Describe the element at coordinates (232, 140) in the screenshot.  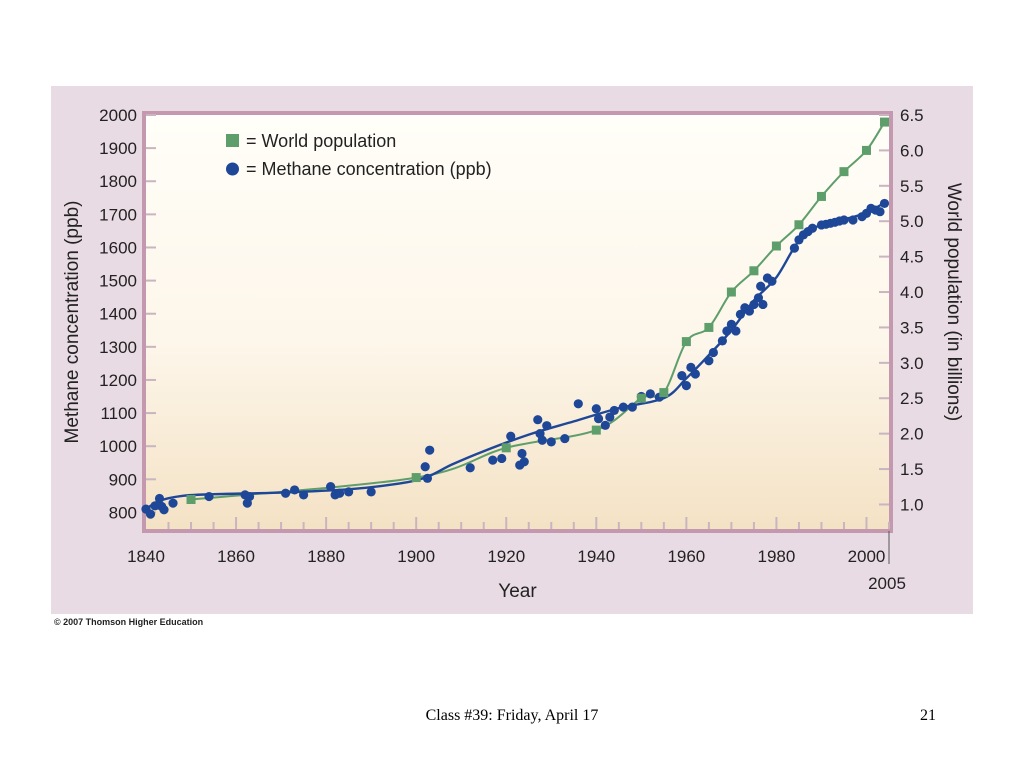
I see `legend-population-marker` at that location.